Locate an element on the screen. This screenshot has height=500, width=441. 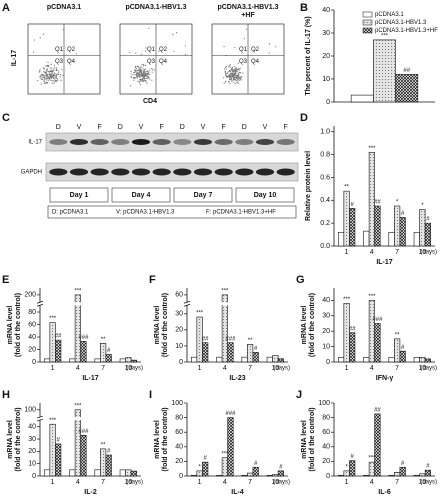
legend-label: pCDNA3.1-HBV1.3 is located at coordinates (401, 23).